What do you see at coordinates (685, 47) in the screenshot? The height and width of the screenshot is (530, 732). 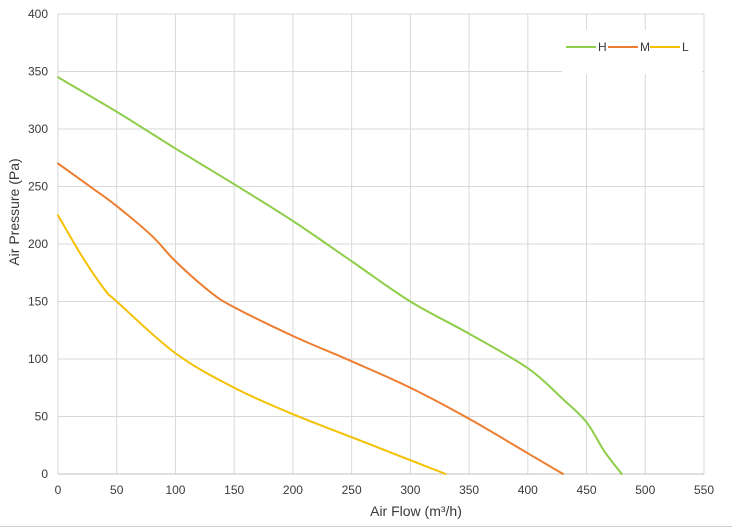 I see `legend-label-l: L` at bounding box center [685, 47].